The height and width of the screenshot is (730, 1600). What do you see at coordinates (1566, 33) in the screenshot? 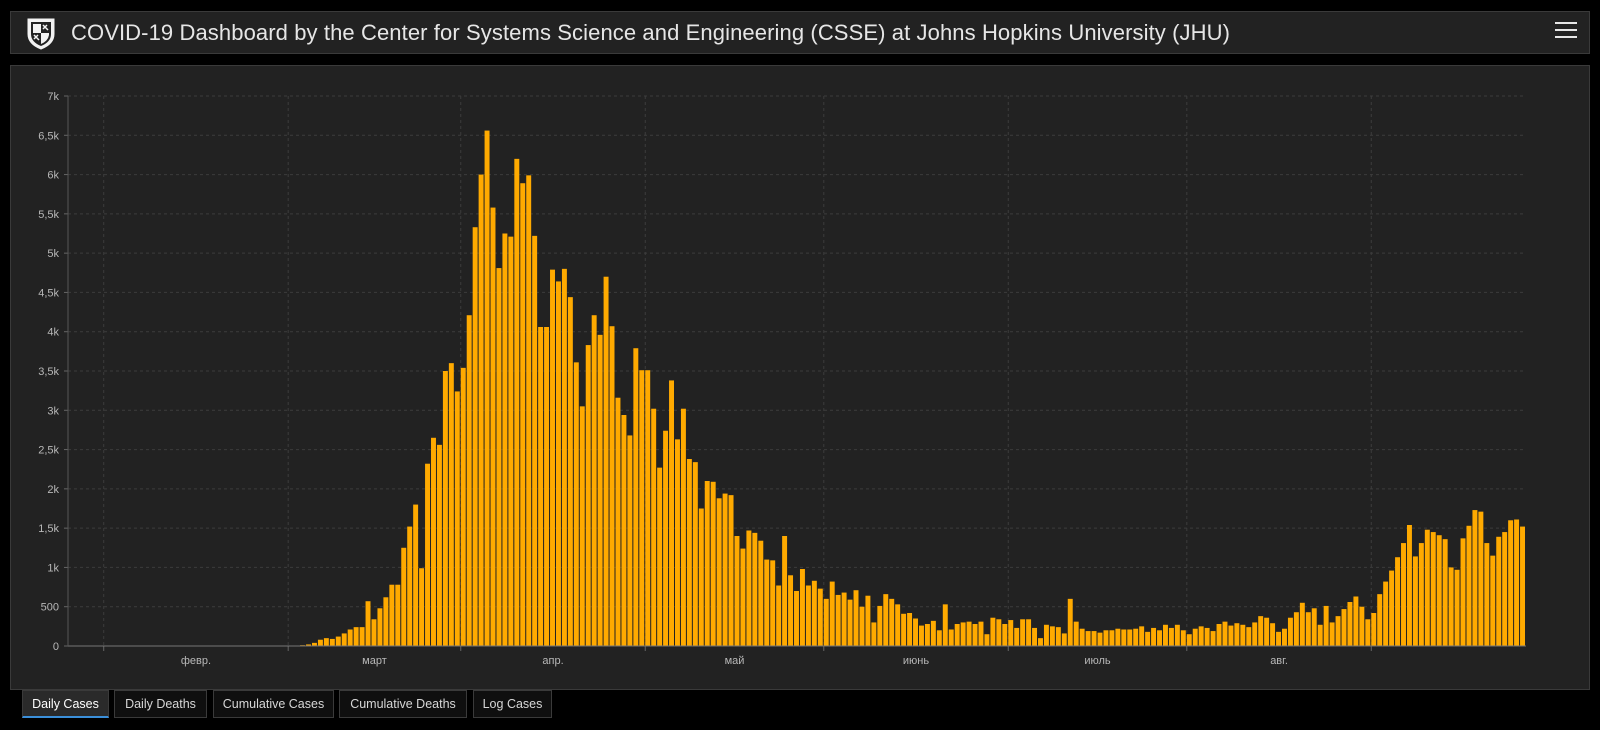
I see `hamburger-menu-icon` at bounding box center [1566, 33].